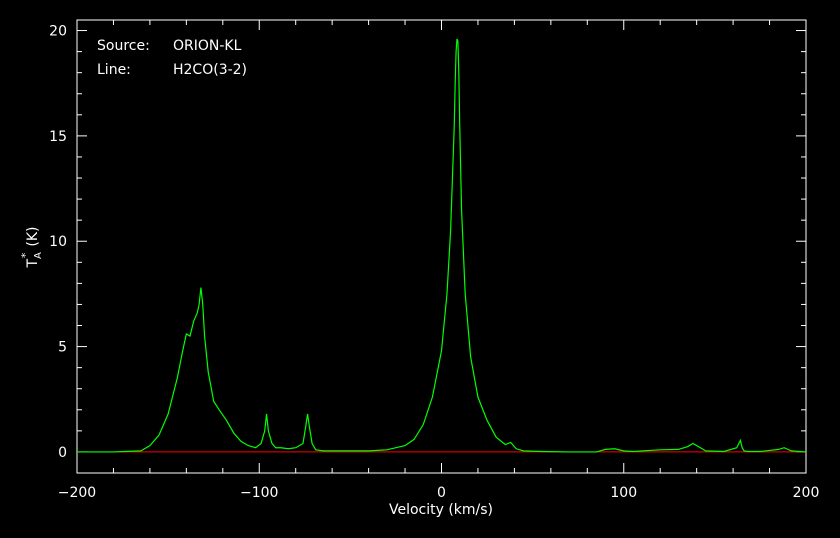  I want to click on y-tick-label: 5, so click(62, 348).